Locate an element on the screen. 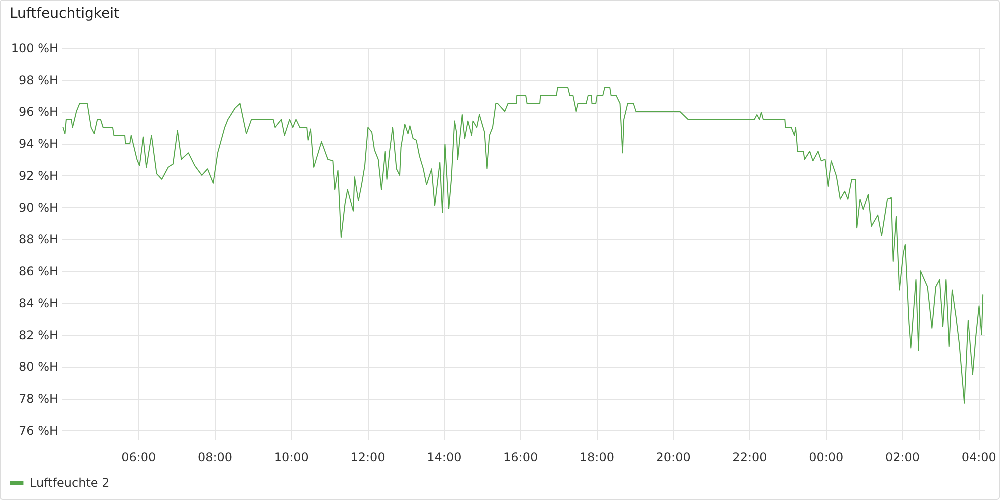  x-tick-label: 02:00 is located at coordinates (902, 457).